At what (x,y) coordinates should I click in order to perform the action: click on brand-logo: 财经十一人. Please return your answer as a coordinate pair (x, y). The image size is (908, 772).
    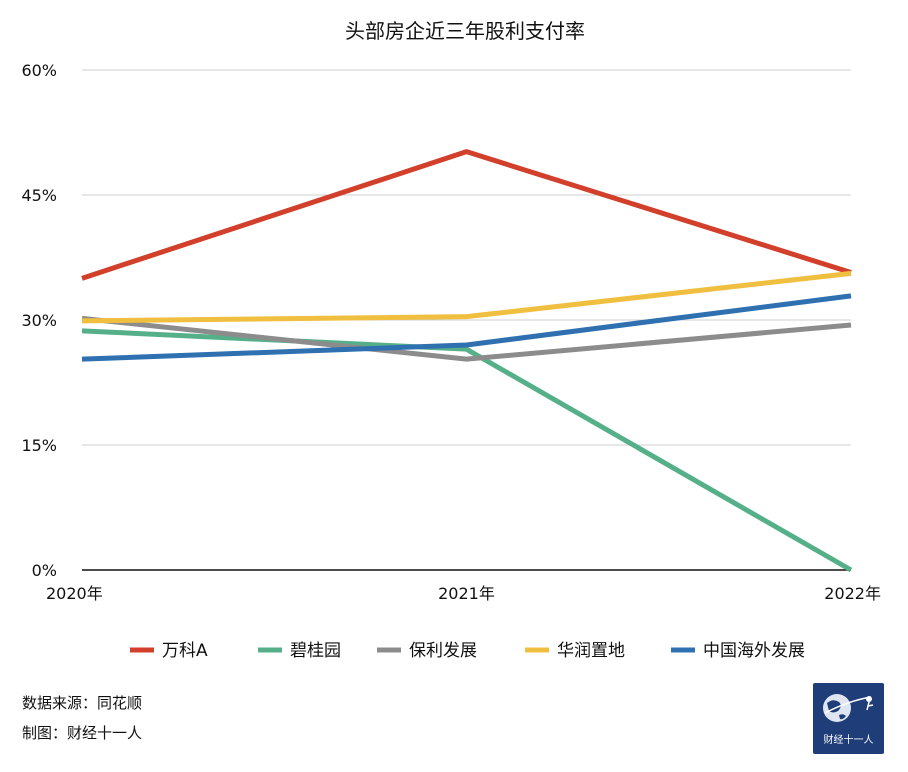
    Looking at the image, I should click on (848, 718).